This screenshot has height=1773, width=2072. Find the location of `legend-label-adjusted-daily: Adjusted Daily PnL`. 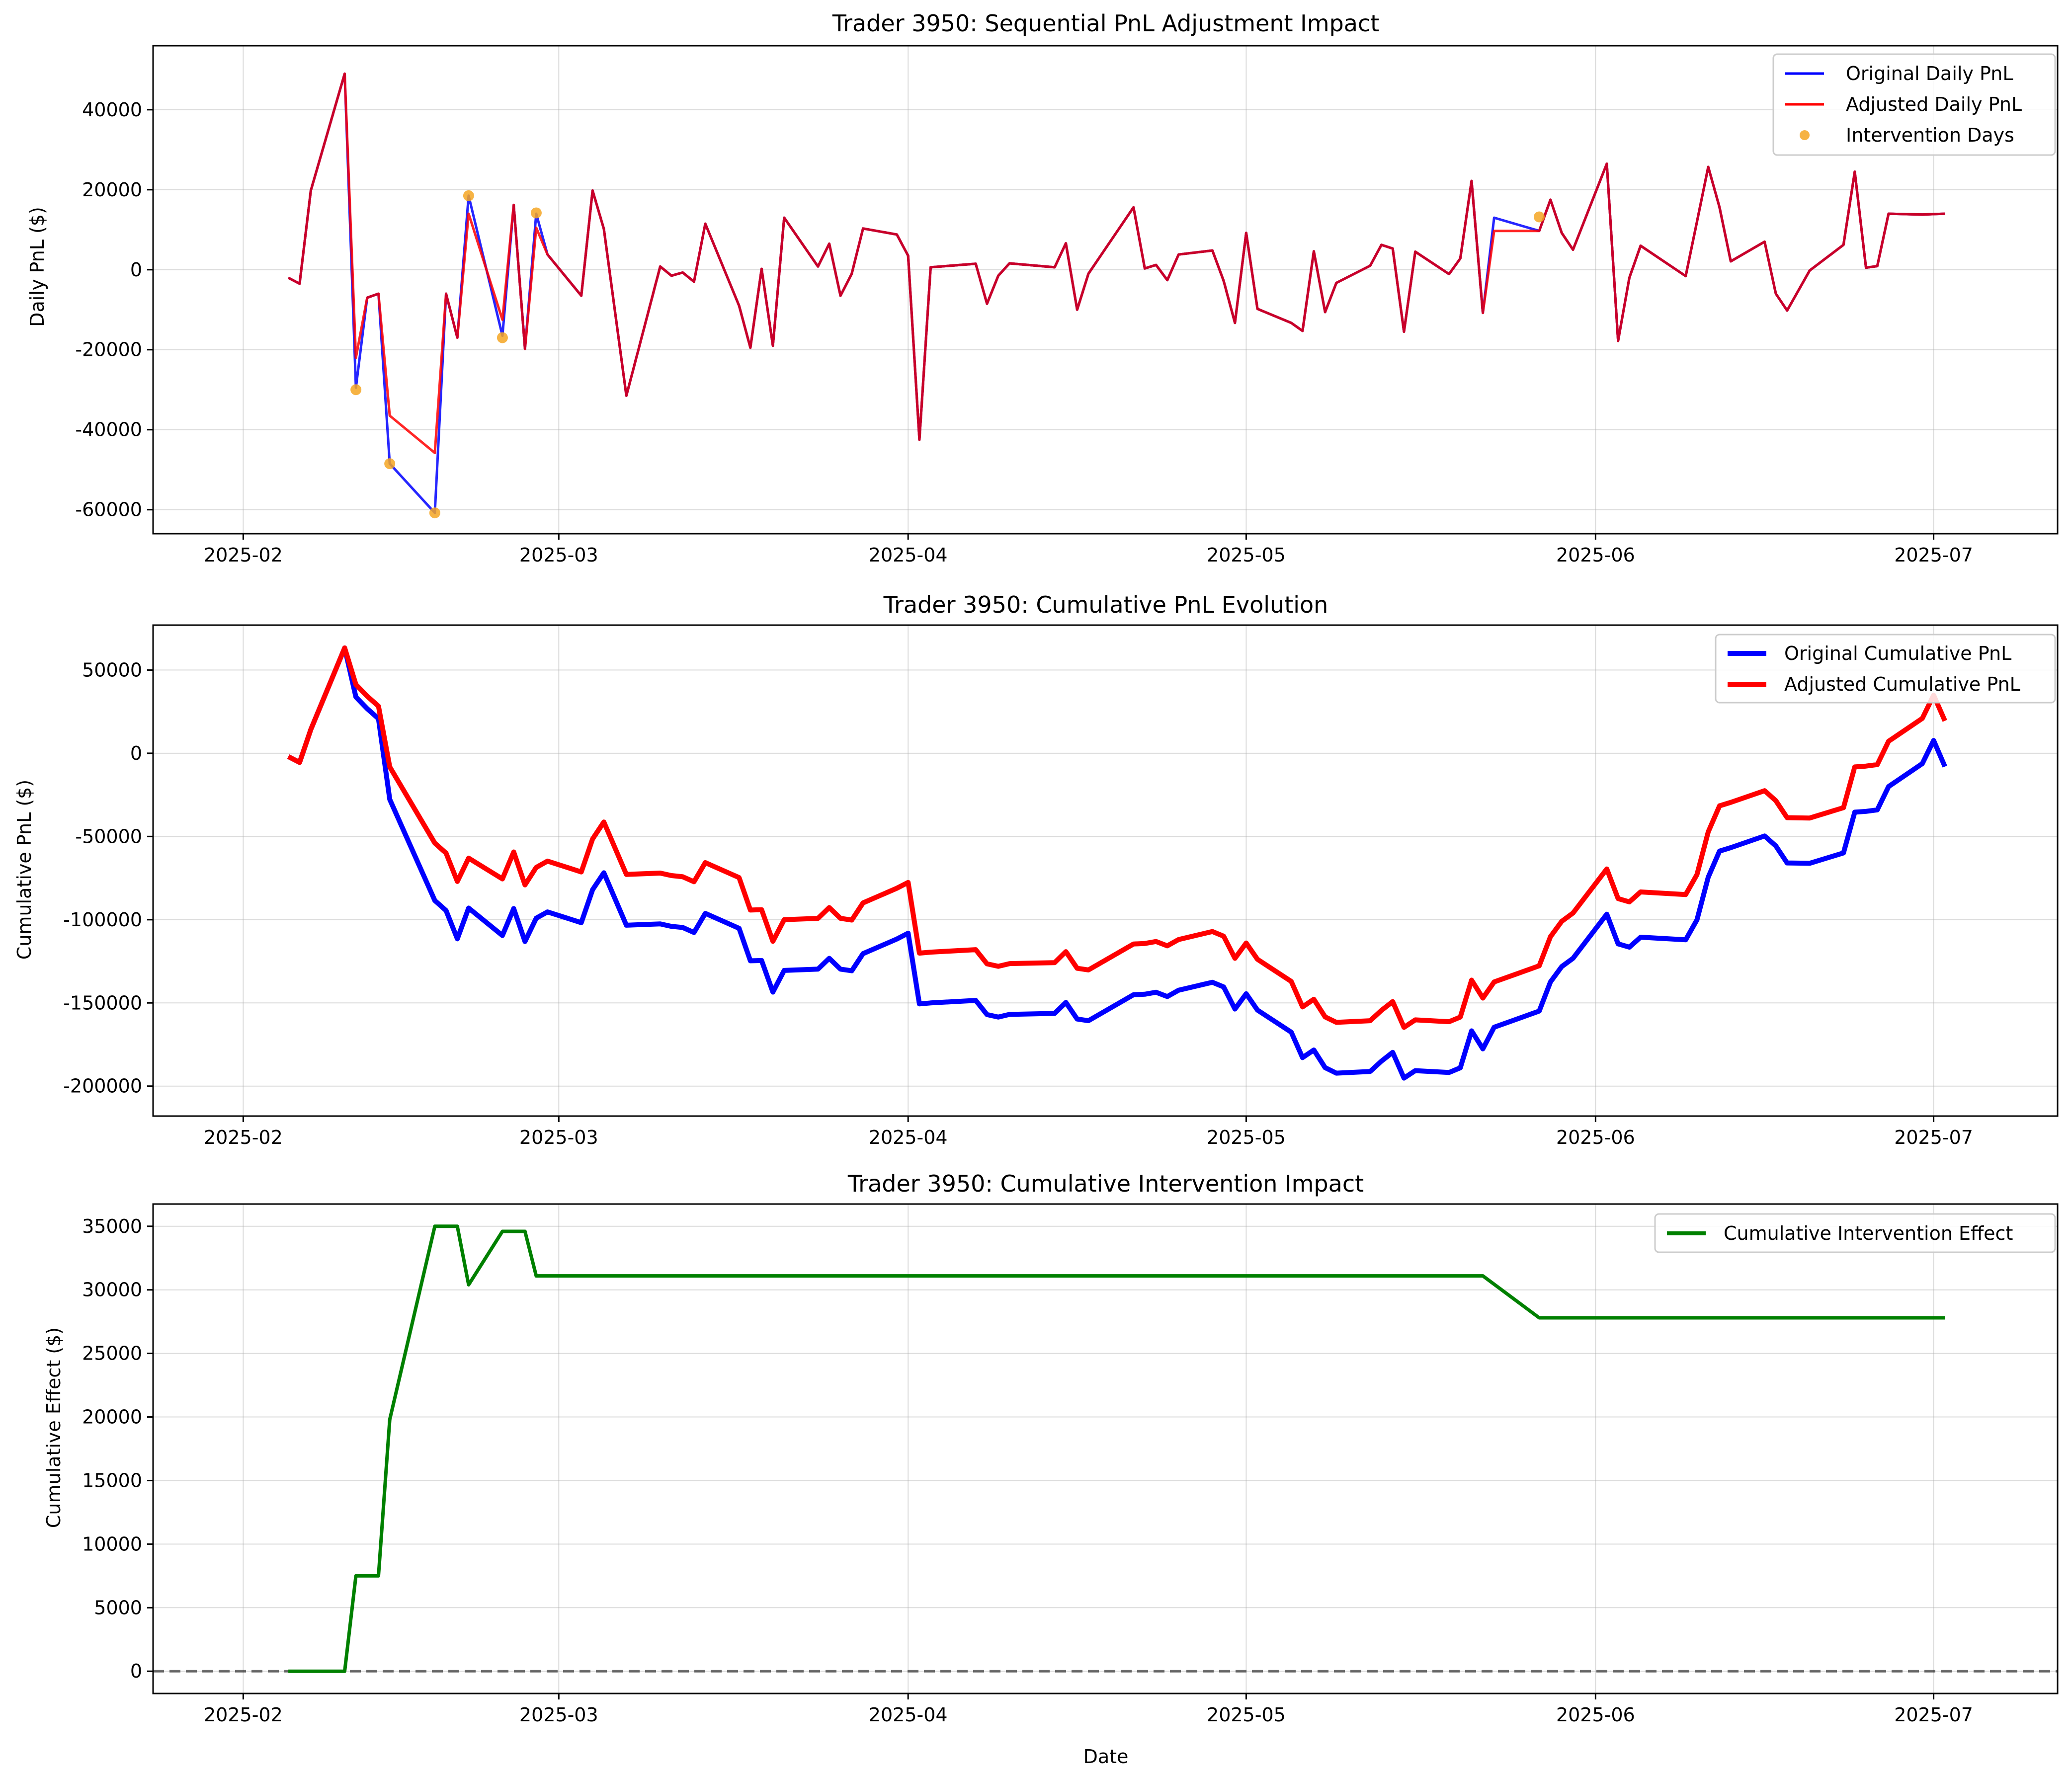

legend-label-adjusted-daily: Adjusted Daily PnL is located at coordinates (1934, 104).